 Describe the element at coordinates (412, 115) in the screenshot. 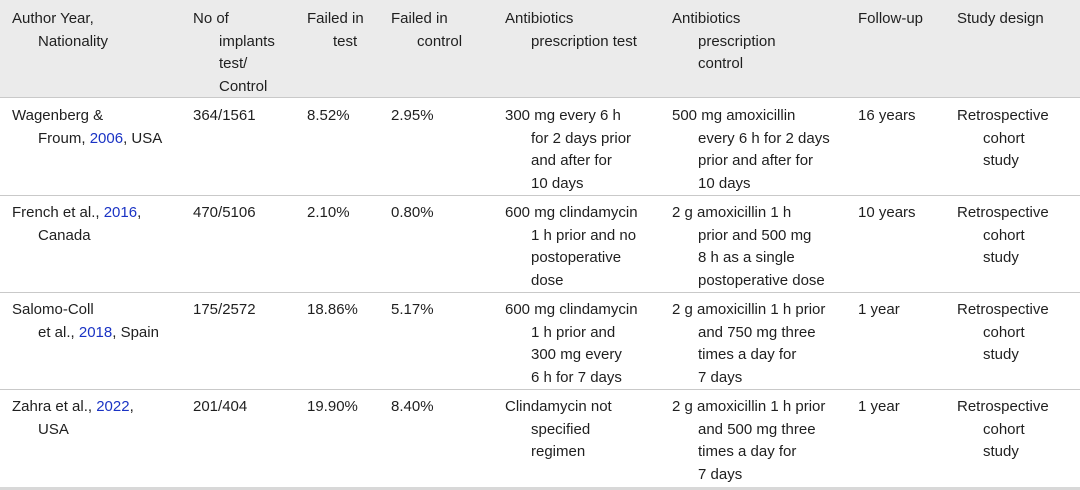

I see `cell-failed-control: 2.95%` at that location.